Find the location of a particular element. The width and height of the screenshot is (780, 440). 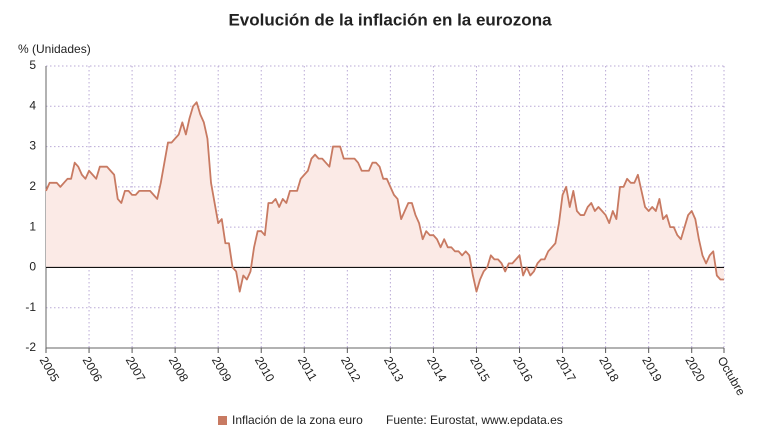

x-tick-label: 2009 is located at coordinates (222, 369).